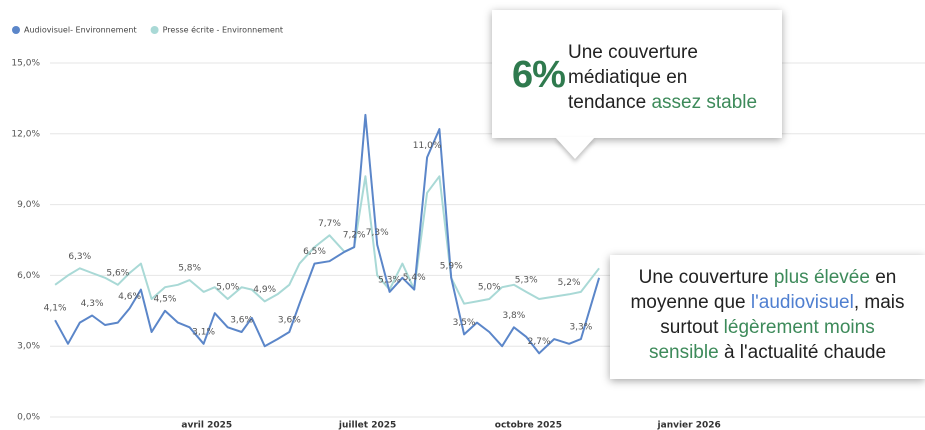  What do you see at coordinates (879, 302) in the screenshot?
I see `text: , mais` at bounding box center [879, 302].